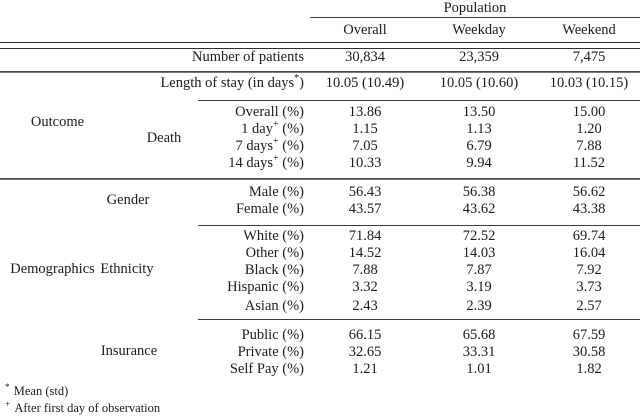 The width and height of the screenshot is (640, 418). Describe the element at coordinates (320, 287) in the screenshot. I see `table-row-hispanic: Hispanic (%) 3.32 3.19 3.73` at that location.